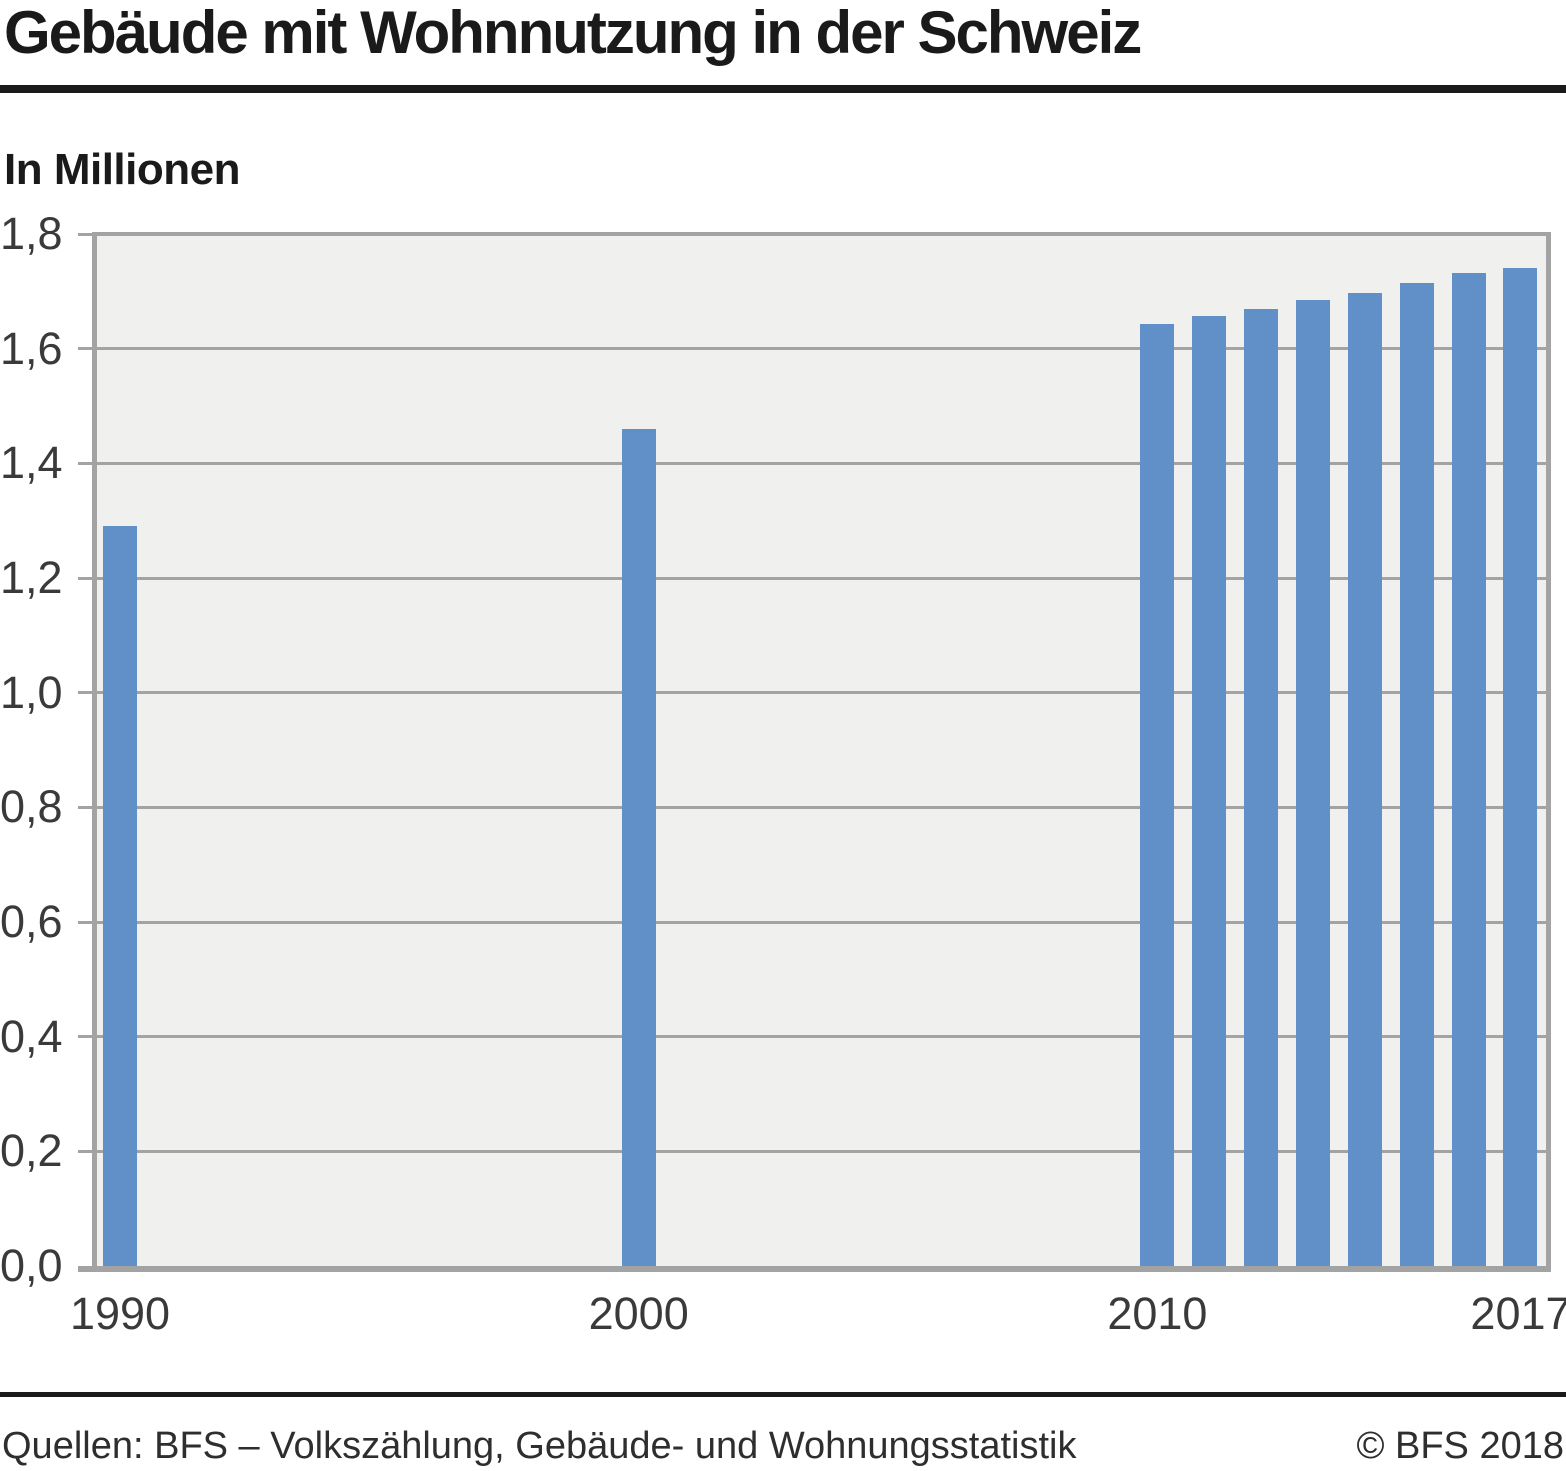  What do you see at coordinates (31, 463) in the screenshot?
I see `y-tick-label-1,4: 1,4` at bounding box center [31, 463].